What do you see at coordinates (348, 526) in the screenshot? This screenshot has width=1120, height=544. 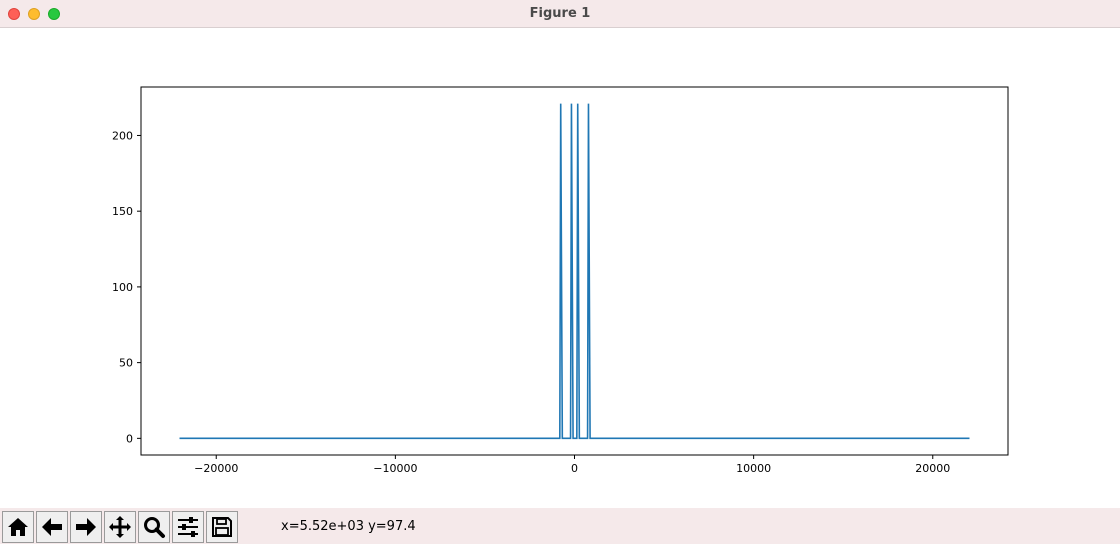 I see `cursor-coordinates: x=5.52e+03 y=97.4` at bounding box center [348, 526].